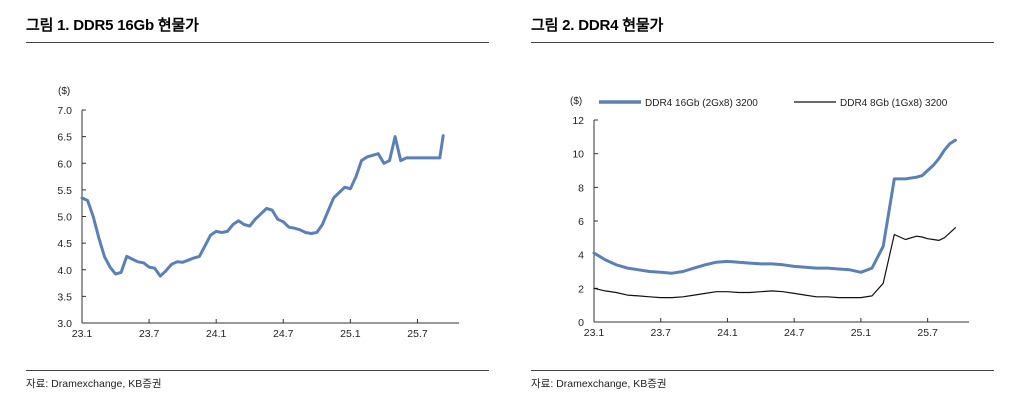 The height and width of the screenshot is (415, 1024). What do you see at coordinates (578, 155) in the screenshot?
I see `y-tick-label: 10` at bounding box center [578, 155].